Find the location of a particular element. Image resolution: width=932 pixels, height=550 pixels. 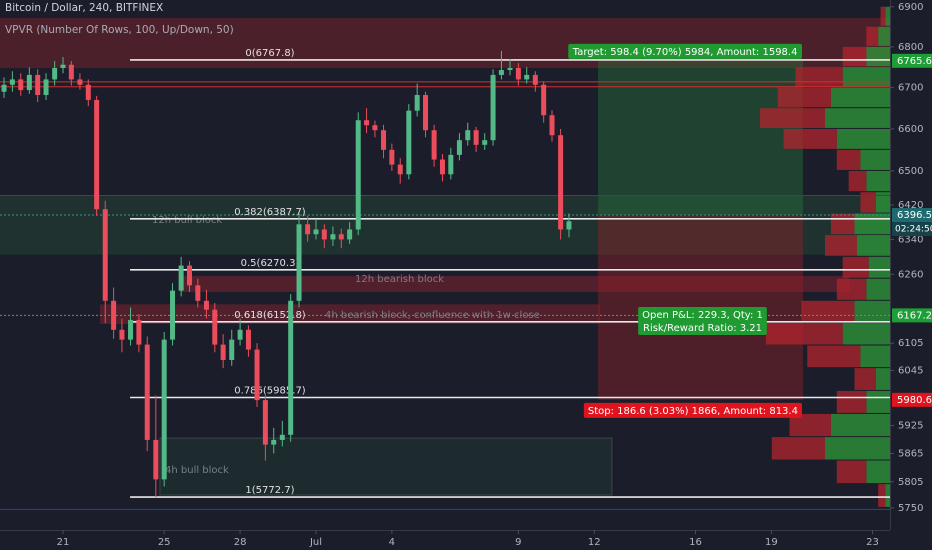

zone-label: 12h bearish block is located at coordinates (399, 279).